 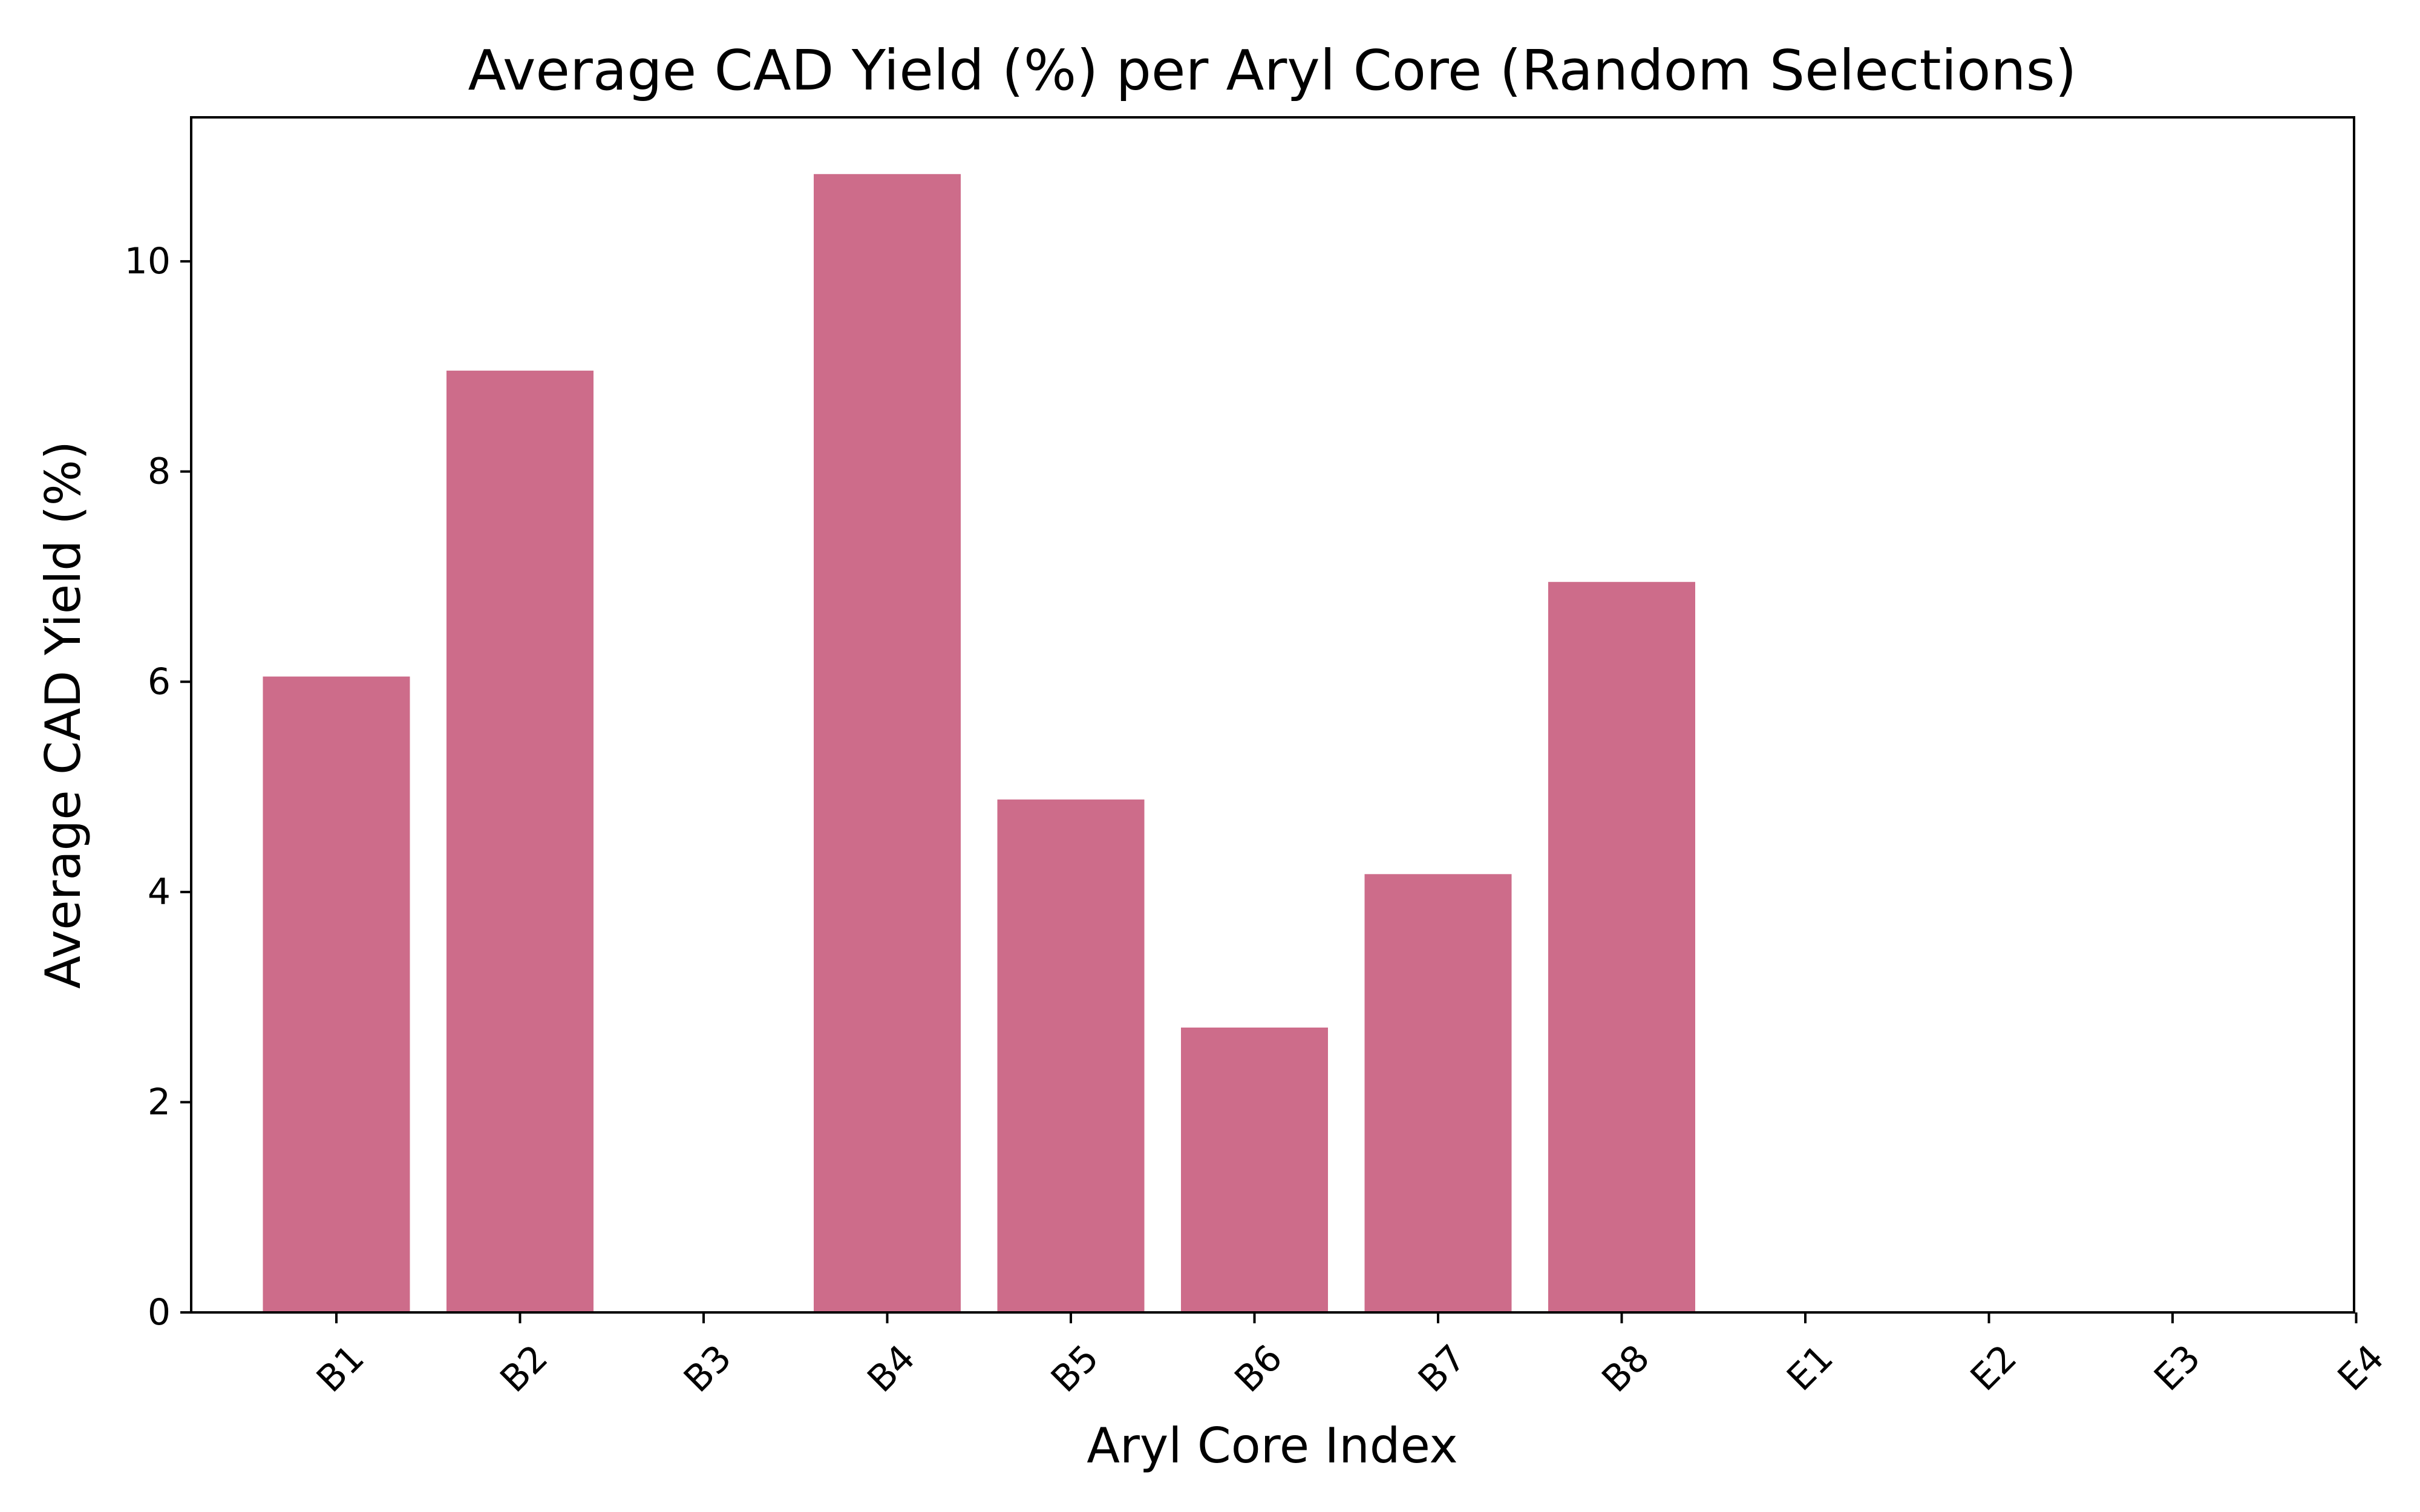 What do you see at coordinates (1071, 1055) in the screenshot?
I see `bar-b5` at bounding box center [1071, 1055].